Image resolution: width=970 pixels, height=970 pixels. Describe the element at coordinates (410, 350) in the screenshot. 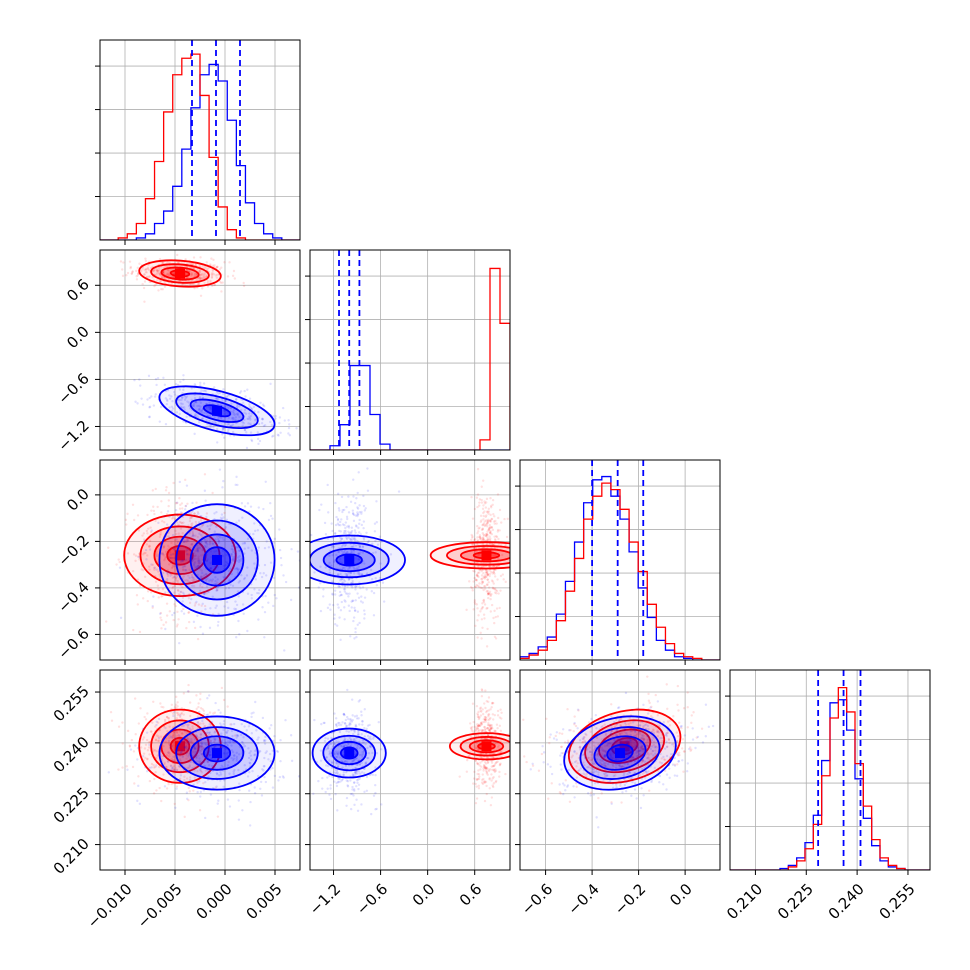

I see `panel-frame` at that location.